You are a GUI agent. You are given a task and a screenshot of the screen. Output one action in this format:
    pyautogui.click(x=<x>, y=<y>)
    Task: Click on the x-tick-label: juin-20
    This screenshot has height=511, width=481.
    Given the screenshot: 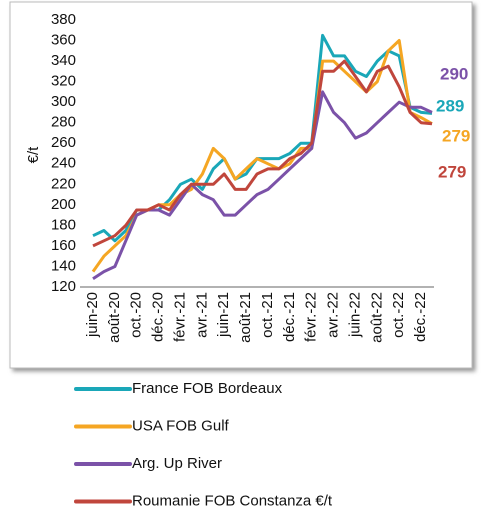 What is the action you would take?
    pyautogui.click(x=92, y=315)
    